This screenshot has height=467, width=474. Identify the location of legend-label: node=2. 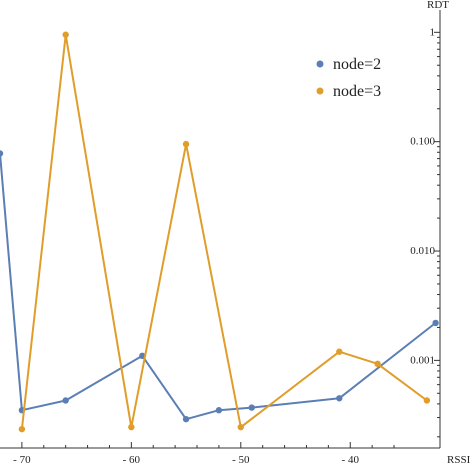
(357, 64).